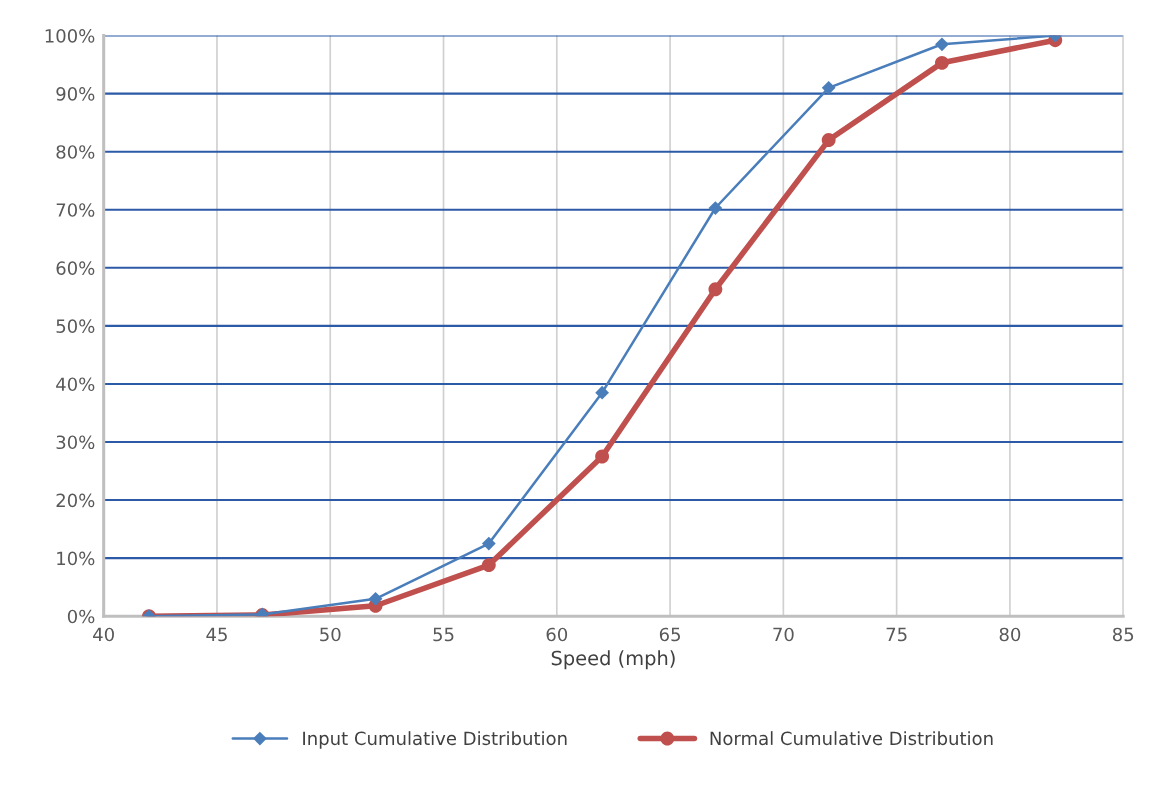 The width and height of the screenshot is (1152, 790). What do you see at coordinates (81, 616) in the screenshot?
I see `y-tick-label: 0%` at bounding box center [81, 616].